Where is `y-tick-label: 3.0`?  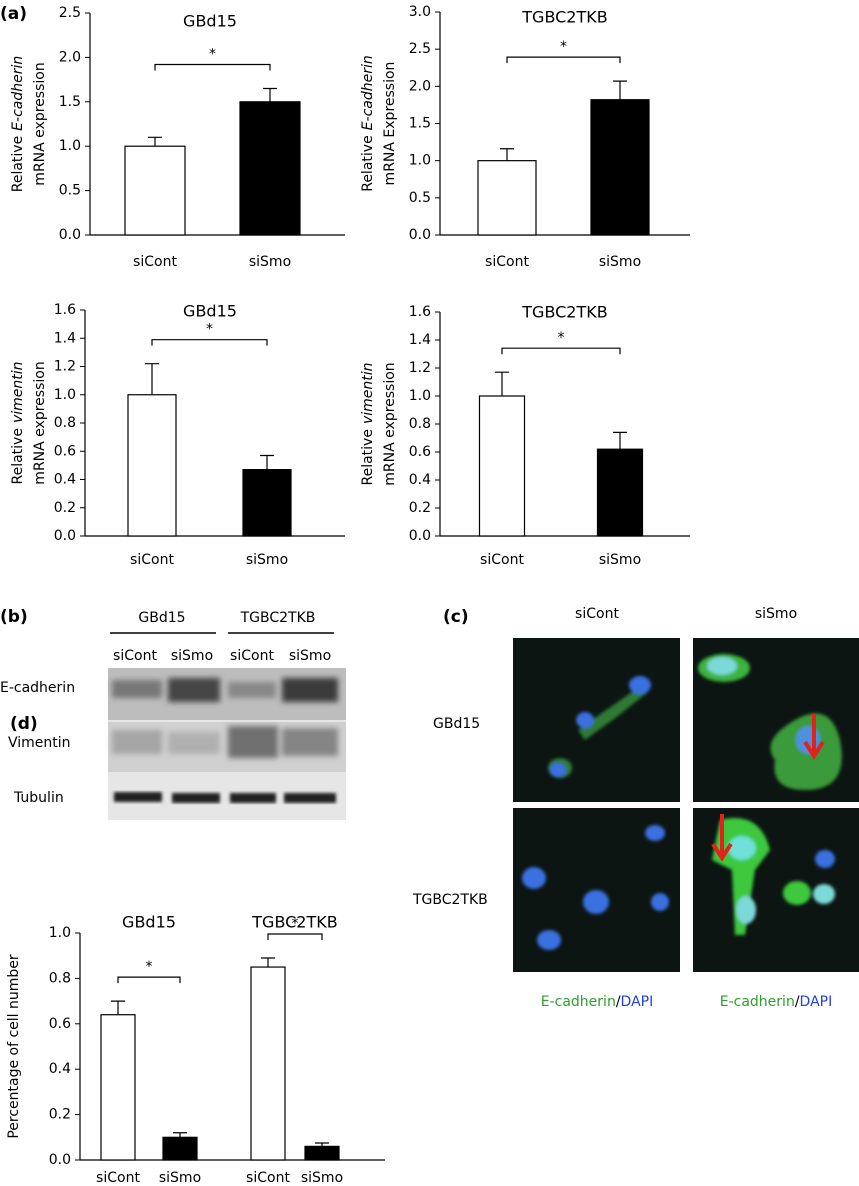 y-tick-label: 3.0 is located at coordinates (420, 12).